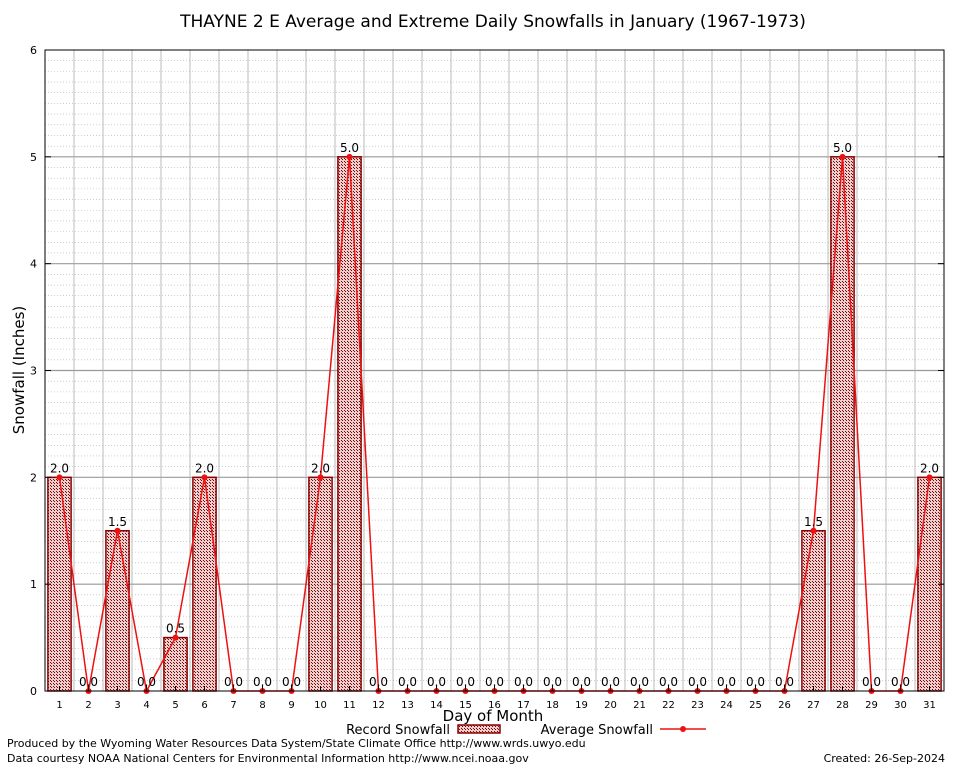 This screenshot has width=954, height=773. Describe the element at coordinates (33, 50) in the screenshot. I see `y-tick-label: 6` at that location.